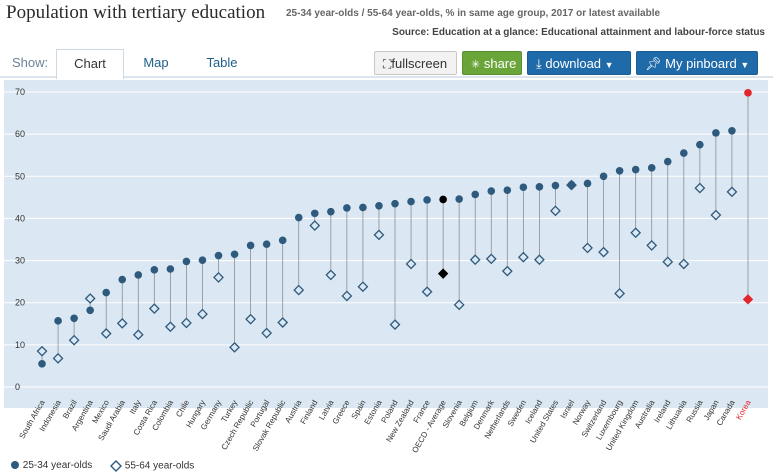  Describe the element at coordinates (573, 63) in the screenshot. I see `download-label: download` at that location.